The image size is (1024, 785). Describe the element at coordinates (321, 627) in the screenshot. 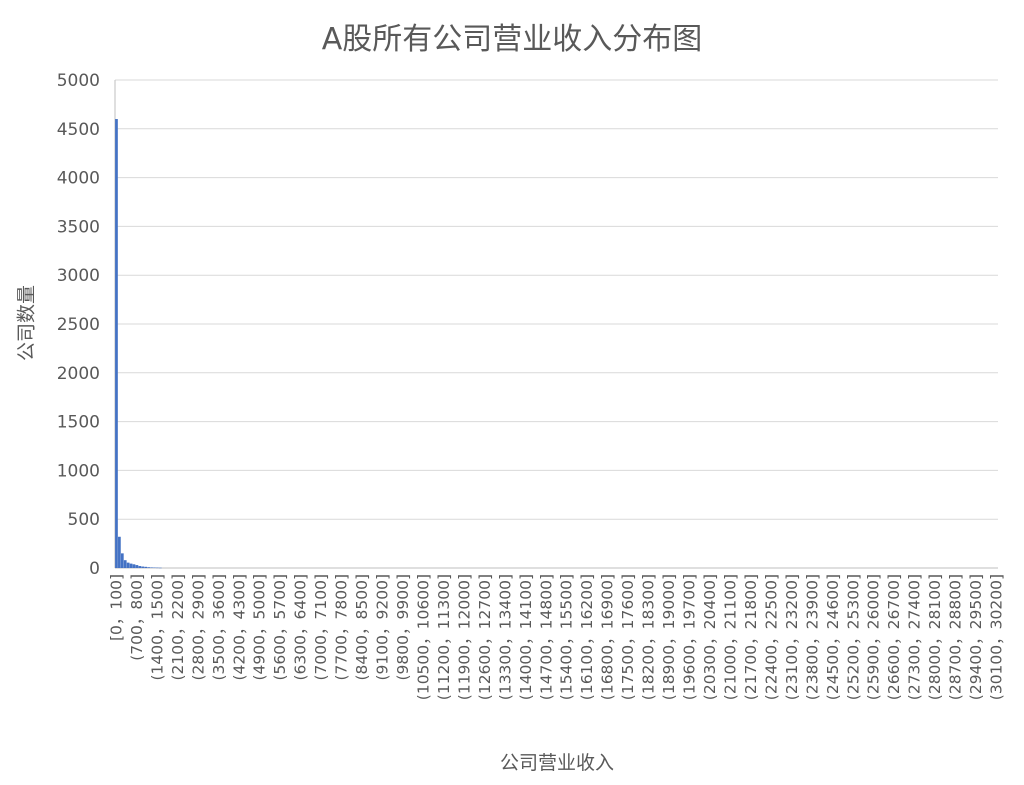

I see `x-tick-label: (7000，7100]` at that location.